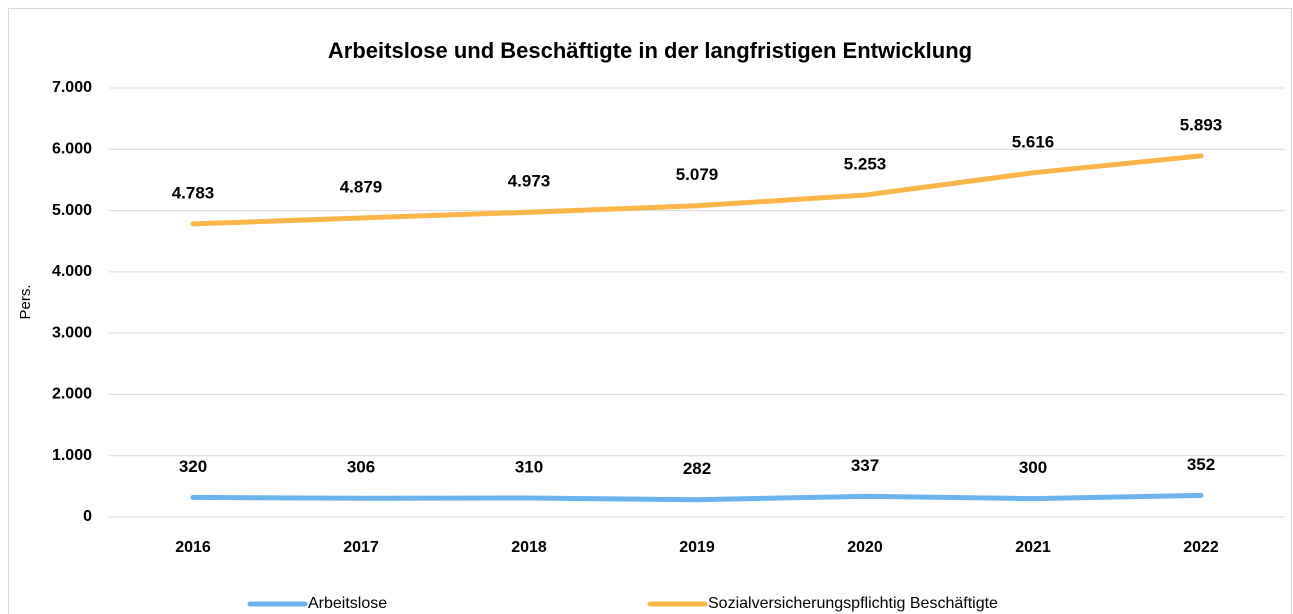 This screenshot has width=1293, height=614. What do you see at coordinates (72, 271) in the screenshot?
I see `y-tick-label: 4.000` at bounding box center [72, 271].